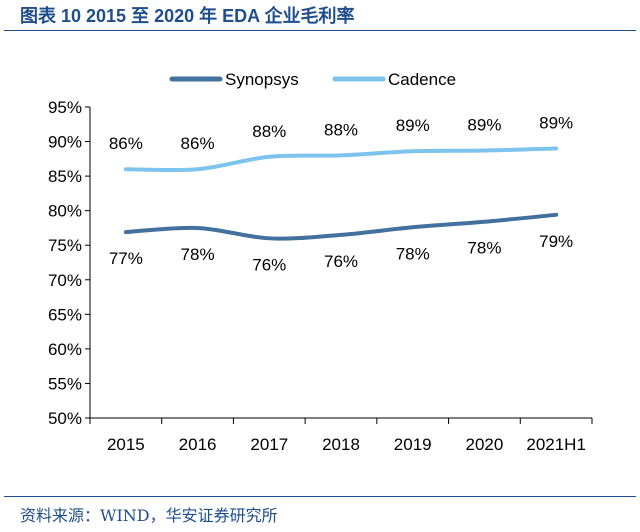 Image resolution: width=640 pixels, height=532 pixels. I want to click on y-tick-label: 55%, so click(65, 383).